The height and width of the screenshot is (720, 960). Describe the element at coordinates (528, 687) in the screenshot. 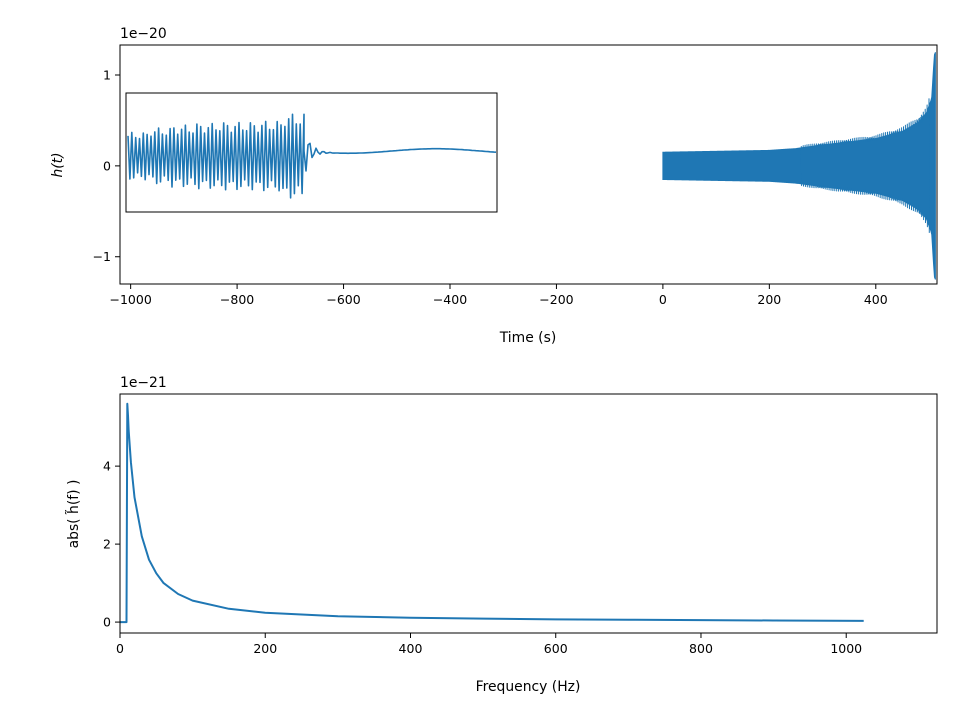

I see `frequency-domain-xlabel: Frequency (Hz)` at that location.